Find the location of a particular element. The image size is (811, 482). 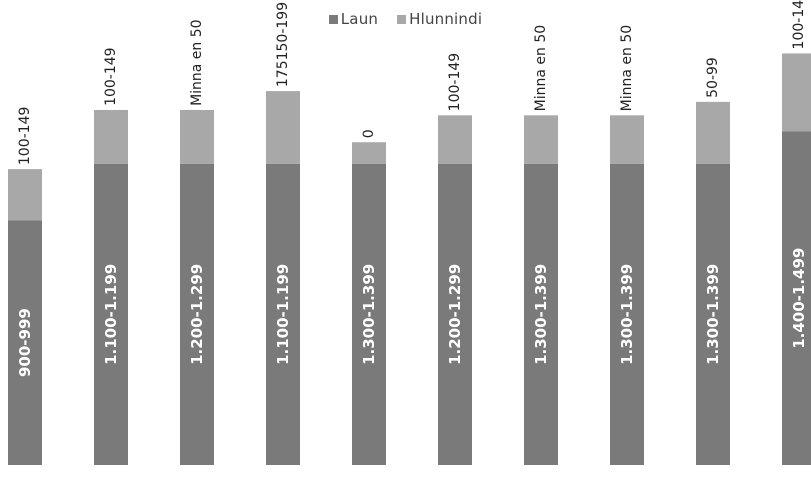

data-label-hlunnindi: 175150-199 is located at coordinates (283, 44).